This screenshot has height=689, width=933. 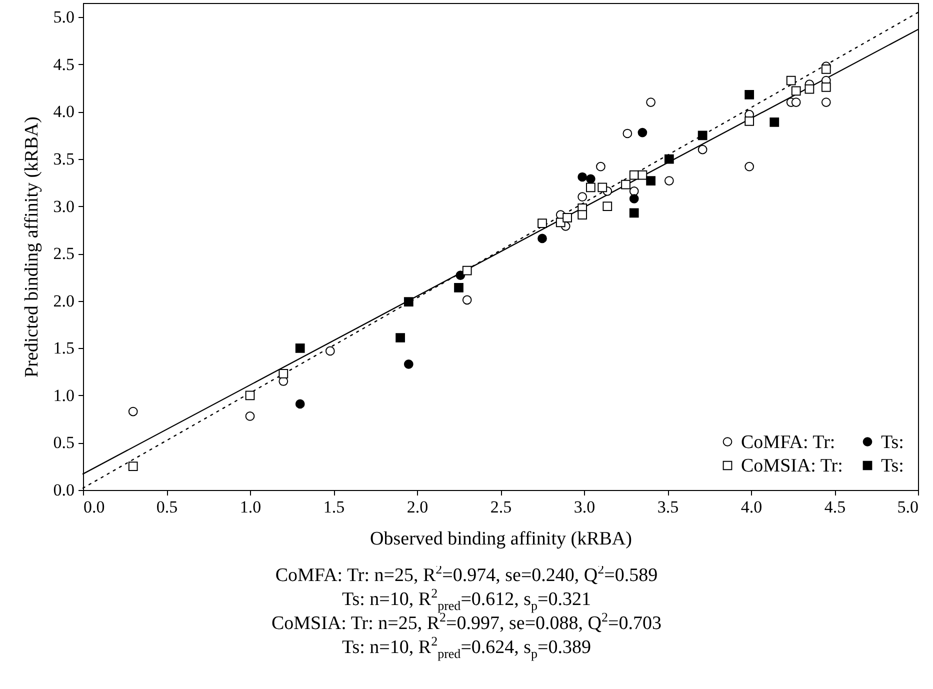 What do you see at coordinates (63, 206) in the screenshot?
I see `y-tick-label: 3.0` at bounding box center [63, 206].